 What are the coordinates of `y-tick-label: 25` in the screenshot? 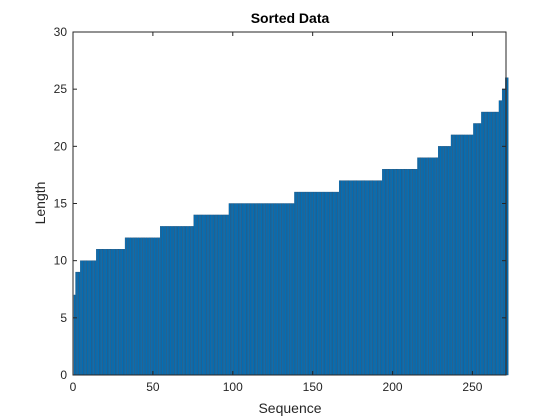 It's located at (61, 89).